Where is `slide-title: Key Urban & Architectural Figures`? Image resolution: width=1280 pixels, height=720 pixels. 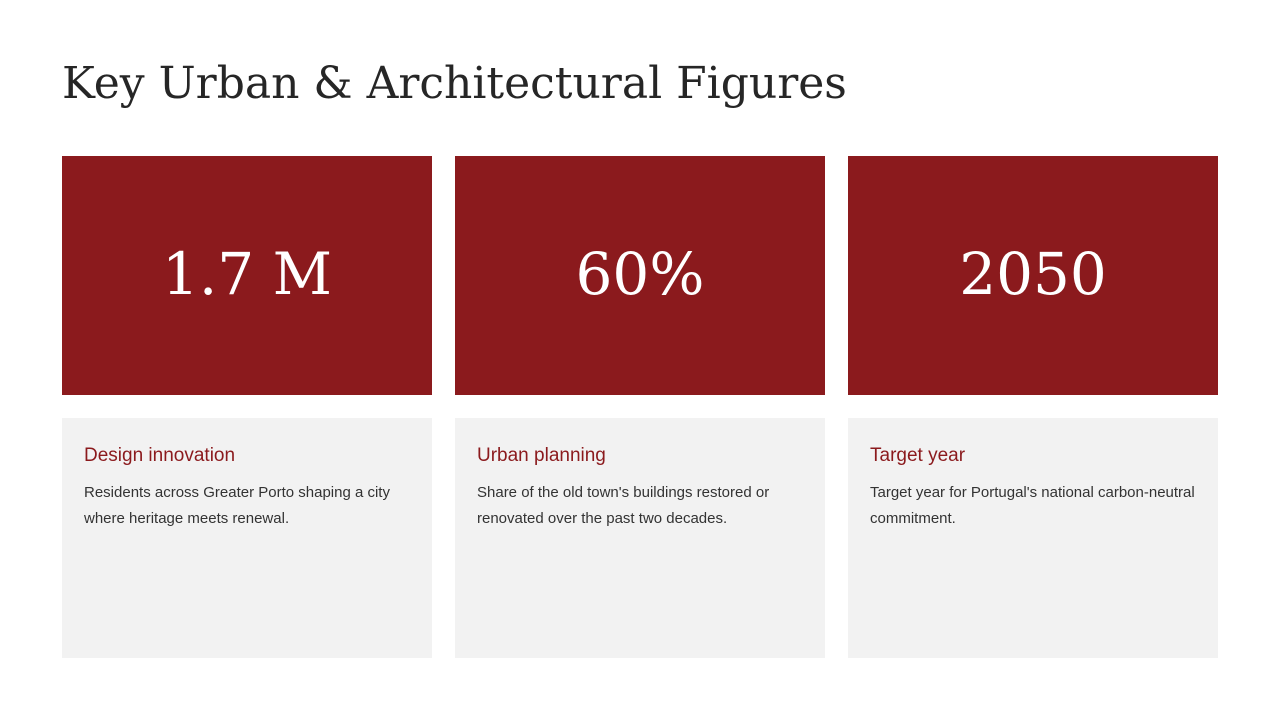 slide-title: Key Urban & Architectural Figures is located at coordinates (454, 83).